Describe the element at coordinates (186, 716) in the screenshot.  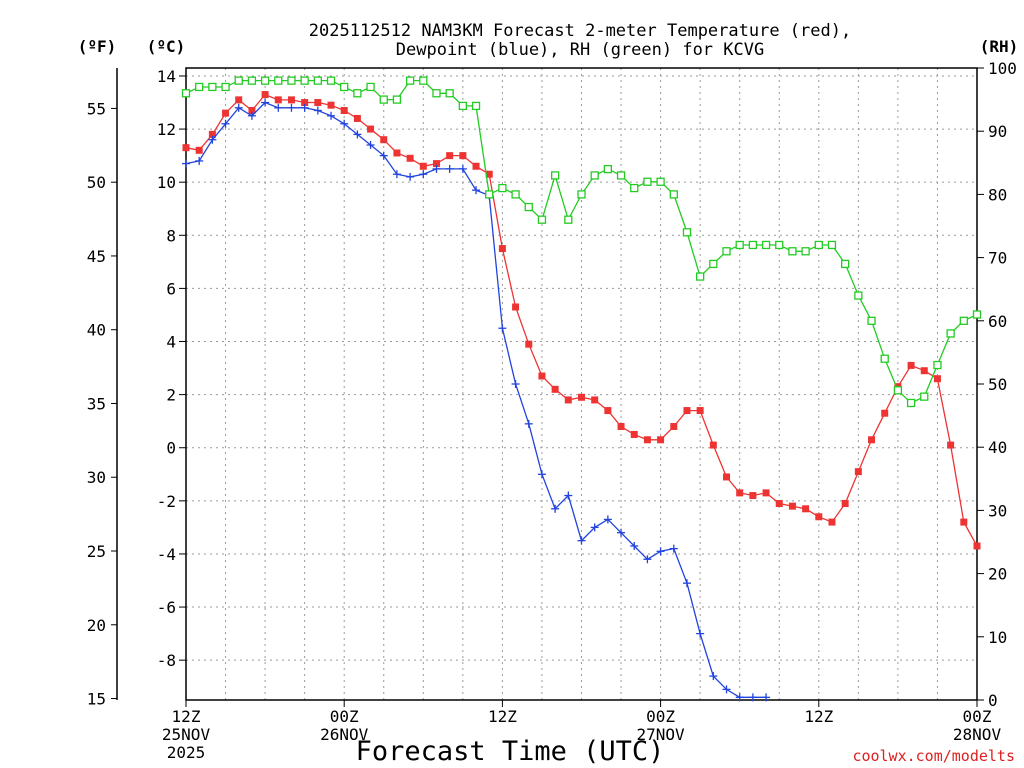
I see `x-tick-label: 12Z` at that location.